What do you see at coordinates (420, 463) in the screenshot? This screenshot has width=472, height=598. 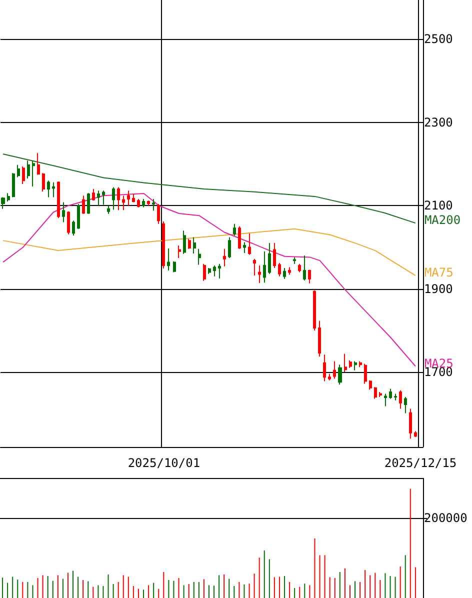 I see `x-tick-label: 2025/12/15` at bounding box center [420, 463].